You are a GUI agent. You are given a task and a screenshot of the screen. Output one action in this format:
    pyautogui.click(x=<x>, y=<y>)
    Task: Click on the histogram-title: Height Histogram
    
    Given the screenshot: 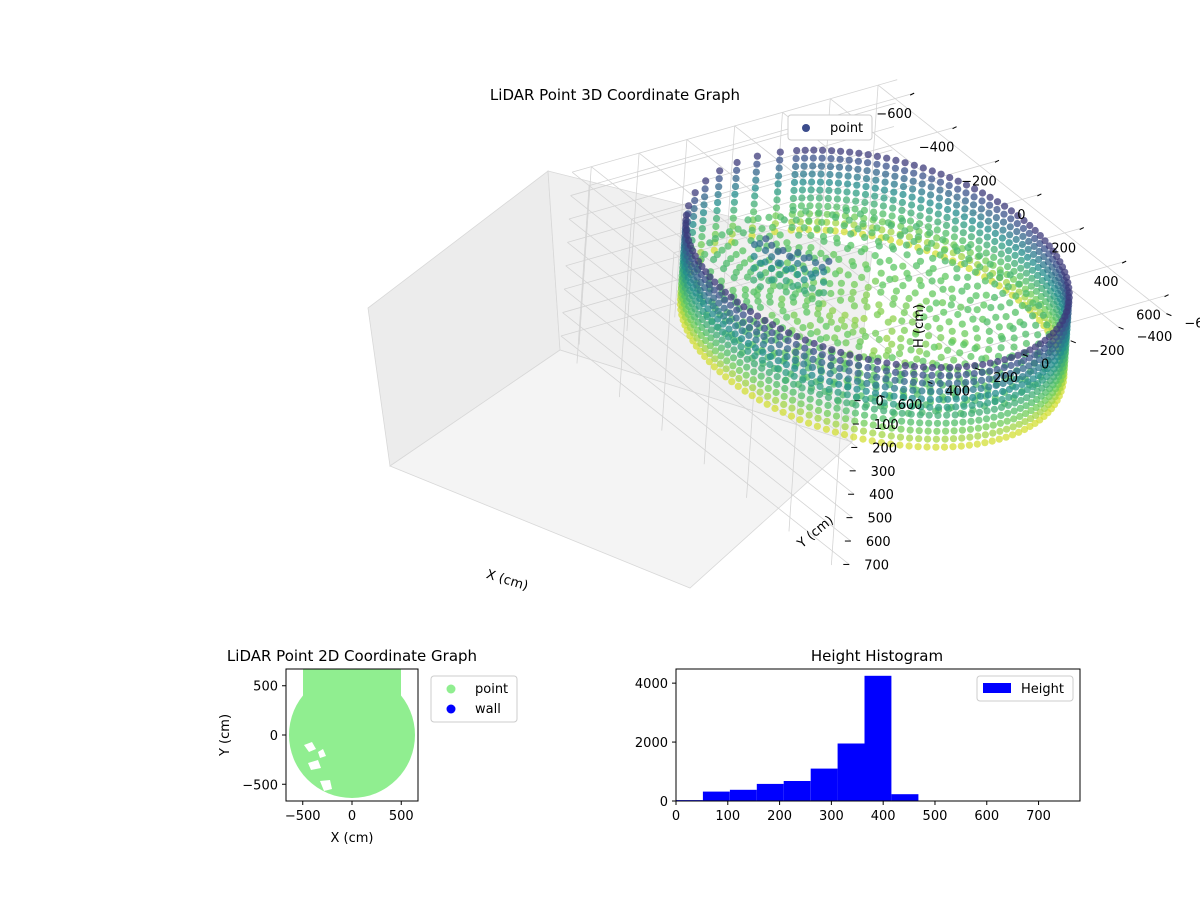 What is the action you would take?
    pyautogui.click(x=877, y=656)
    